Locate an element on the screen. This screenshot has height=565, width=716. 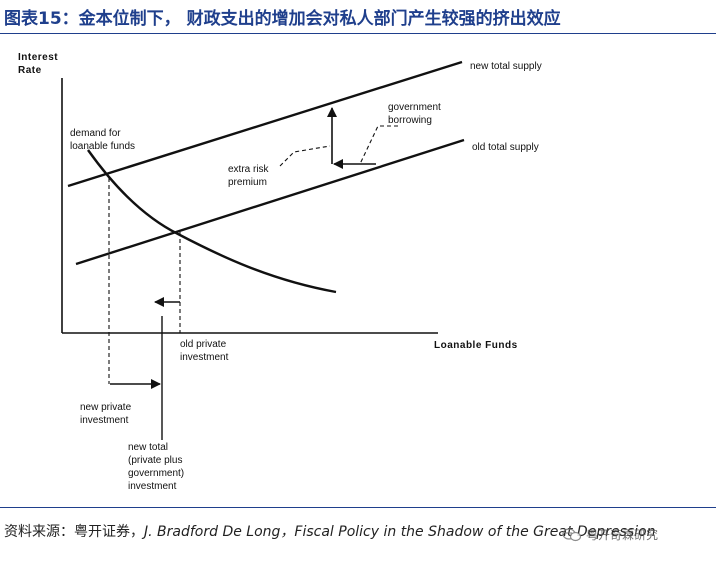
borrowing-leader-line is located at coordinates (378, 145).